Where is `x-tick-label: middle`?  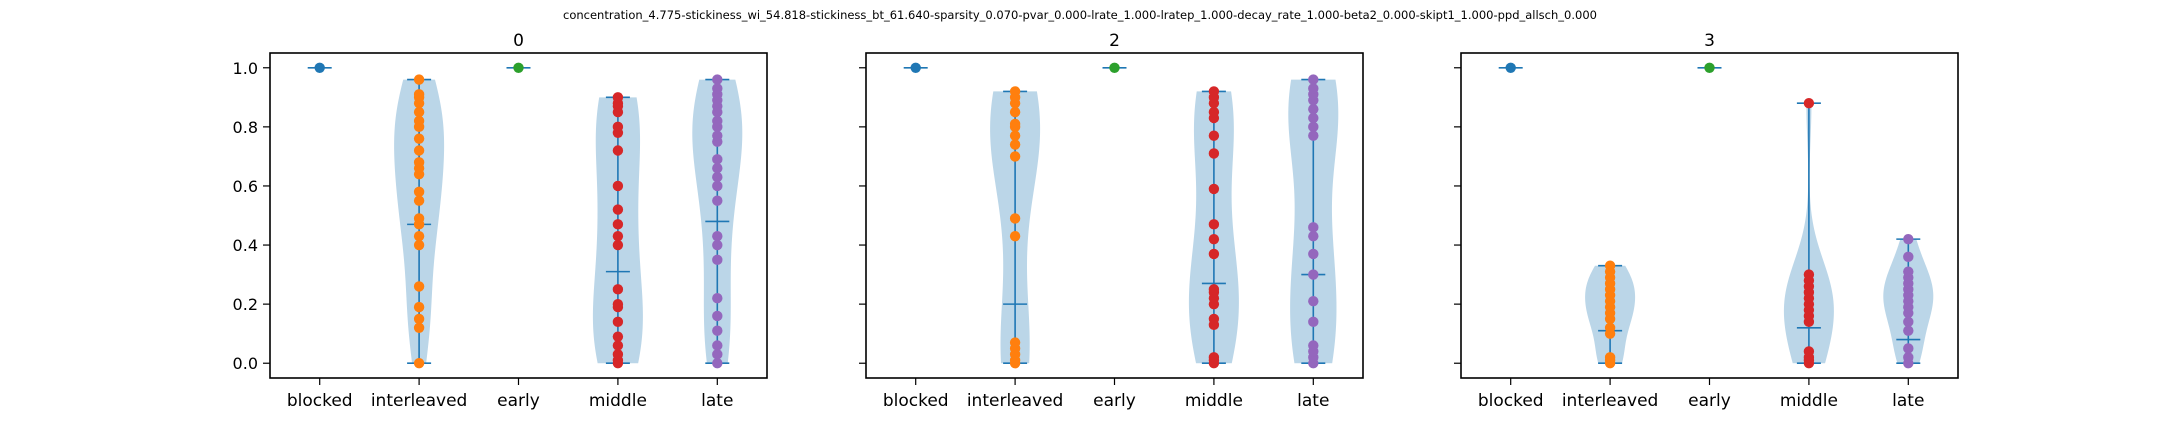
x-tick-label: middle is located at coordinates (618, 401).